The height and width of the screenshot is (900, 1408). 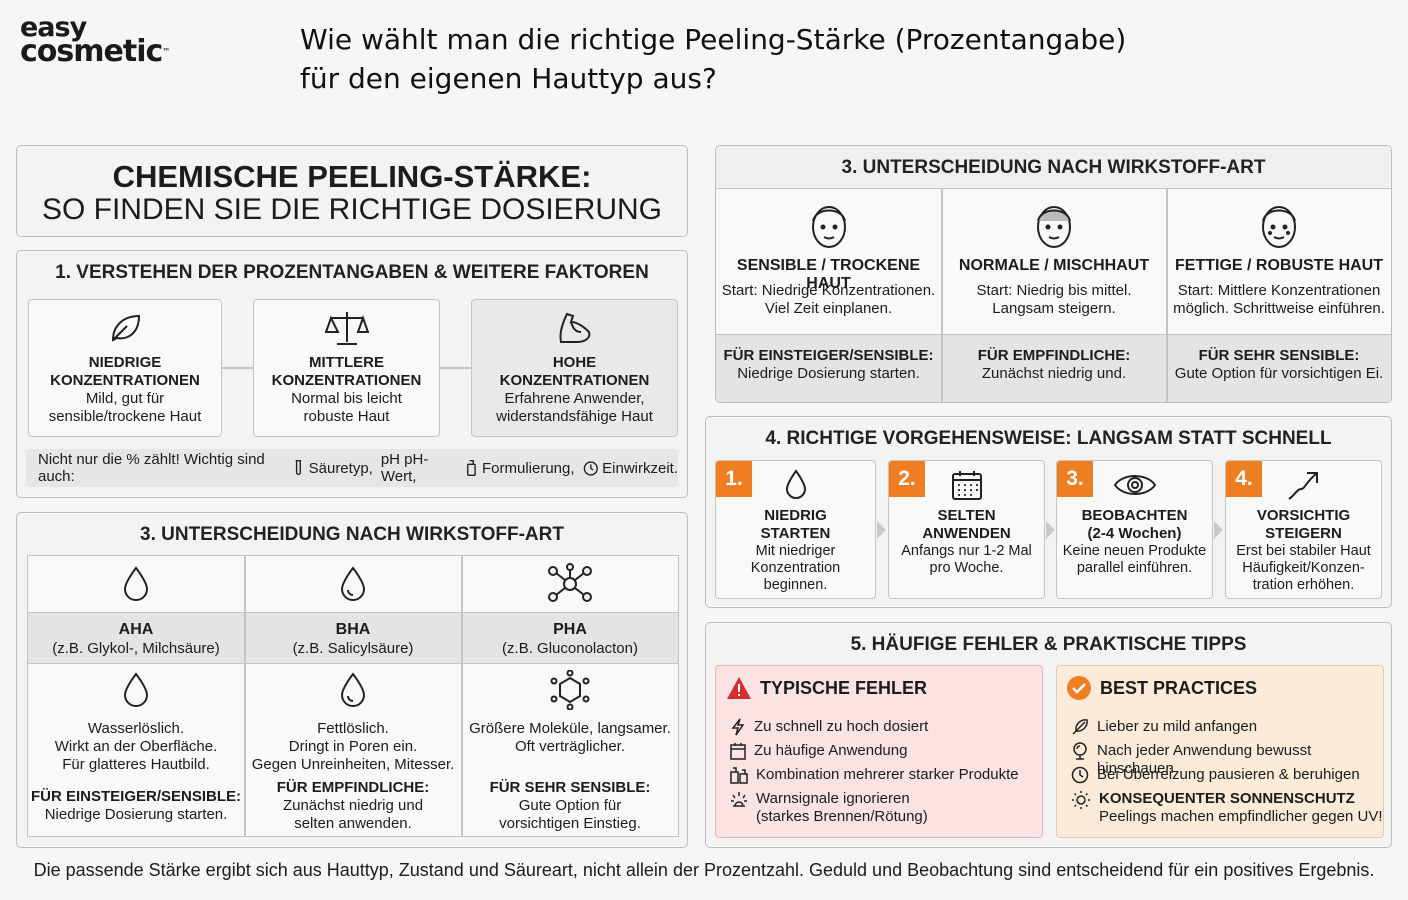 I want to click on trend-up-icon, so click(x=1302, y=486).